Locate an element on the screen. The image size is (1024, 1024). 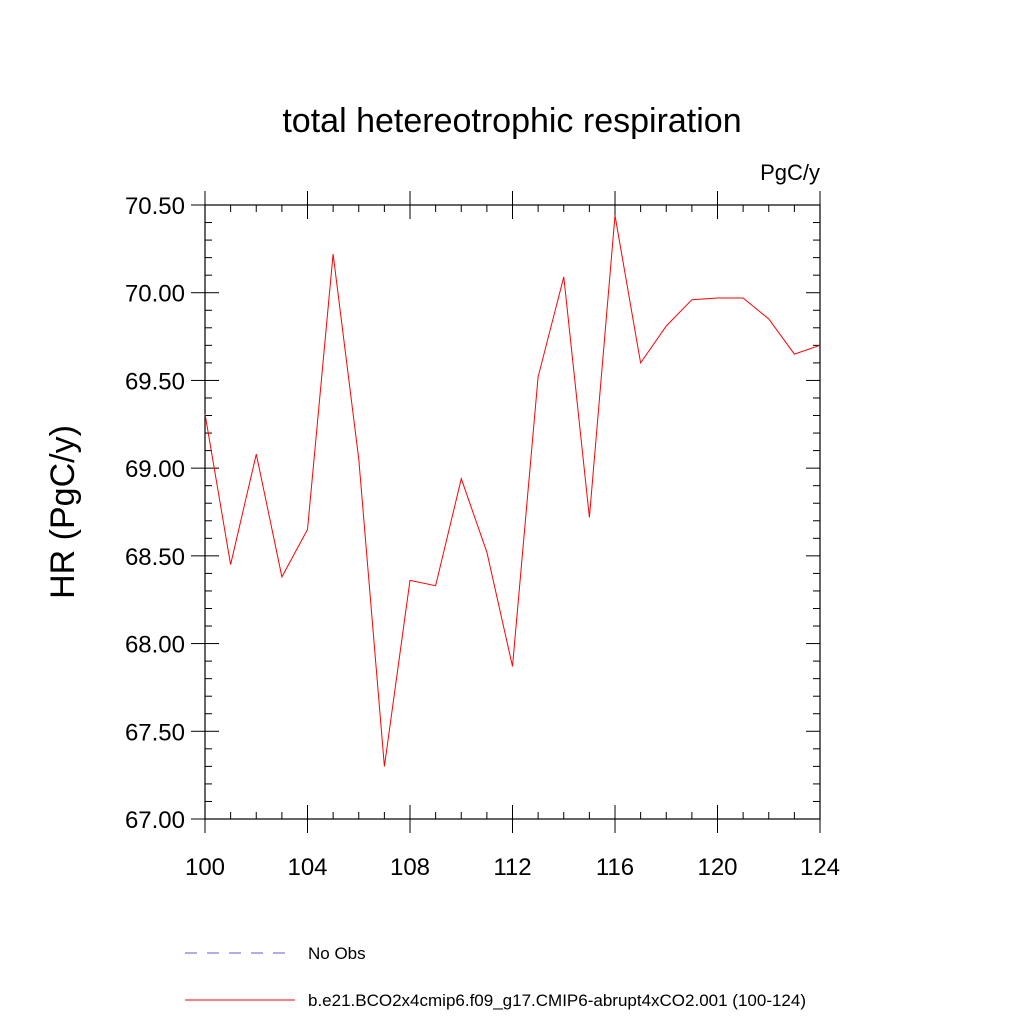
x-tick-label: 120 is located at coordinates (717, 867).